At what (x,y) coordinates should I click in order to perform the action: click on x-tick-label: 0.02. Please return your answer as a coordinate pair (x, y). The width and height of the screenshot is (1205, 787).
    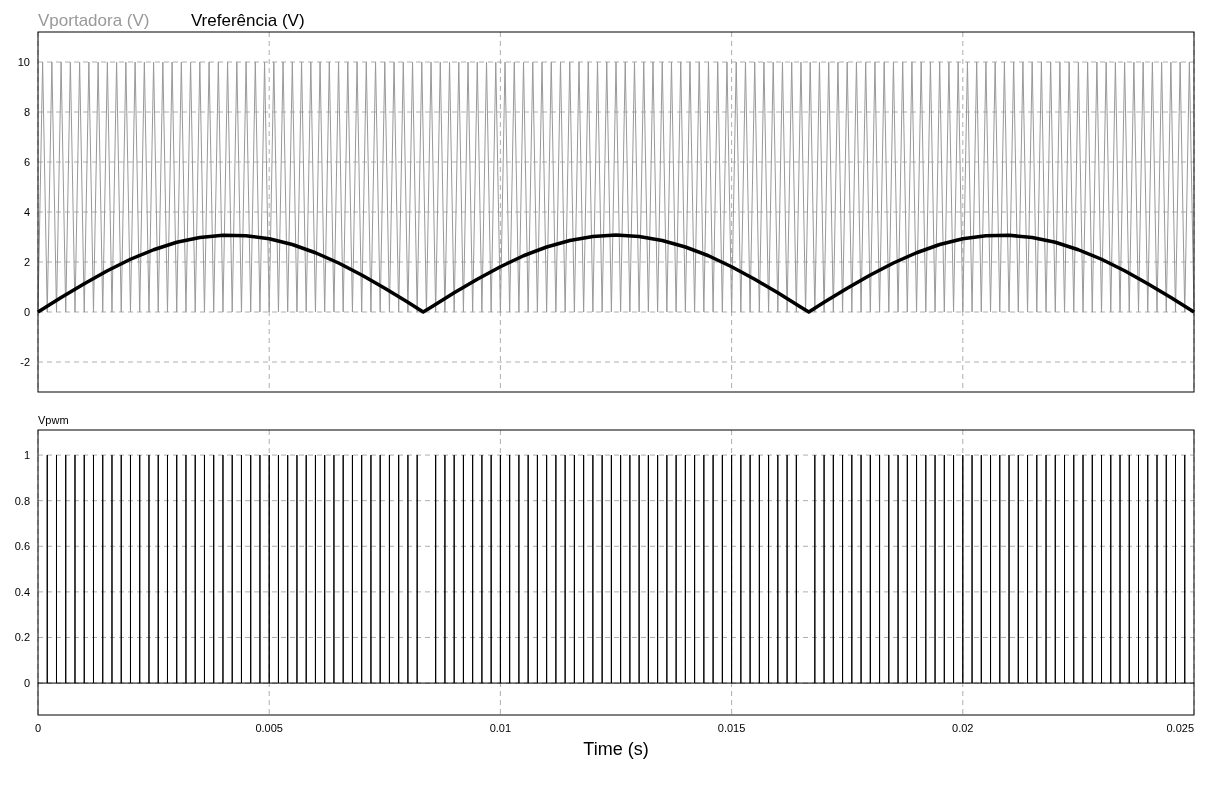
    Looking at the image, I should click on (963, 728).